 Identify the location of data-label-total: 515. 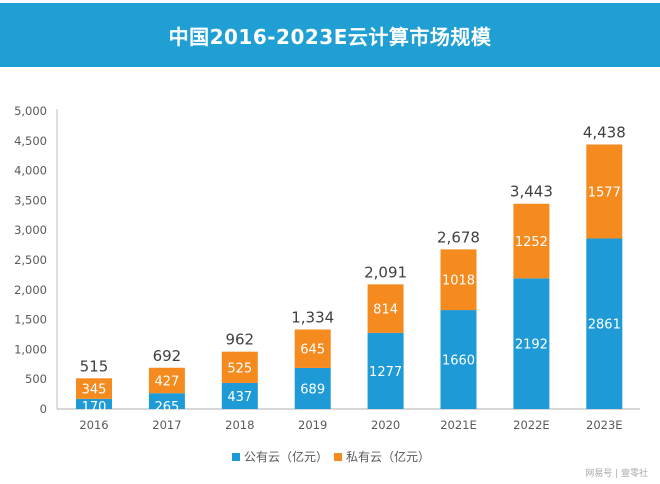
(94, 366).